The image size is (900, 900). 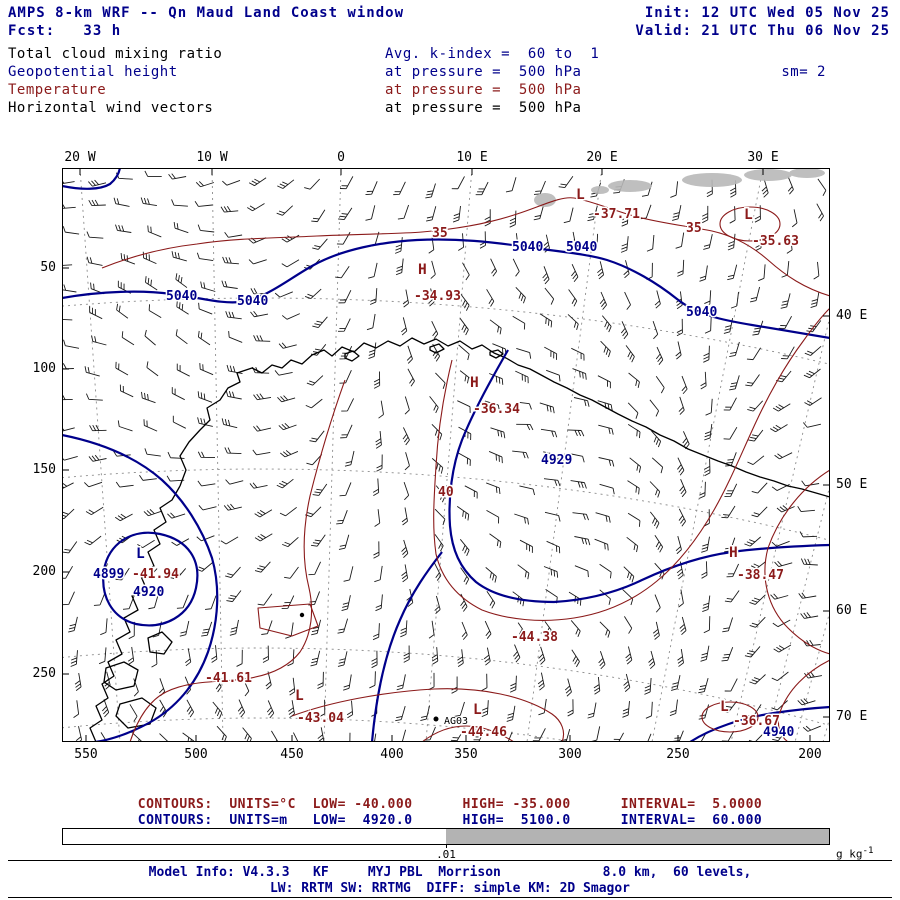 What do you see at coordinates (556, 460) in the screenshot?
I see `height-contour-label: 4929` at bounding box center [556, 460].